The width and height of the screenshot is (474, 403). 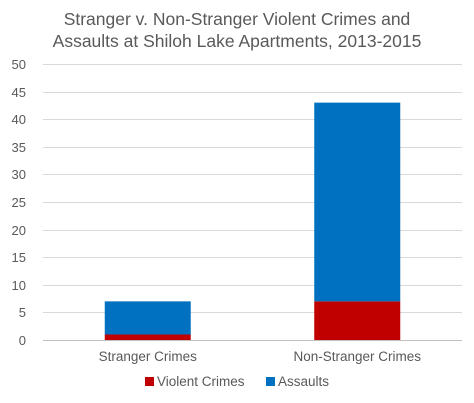 What do you see at coordinates (201, 381) in the screenshot?
I see `legend-label: Violent Crimes` at bounding box center [201, 381].